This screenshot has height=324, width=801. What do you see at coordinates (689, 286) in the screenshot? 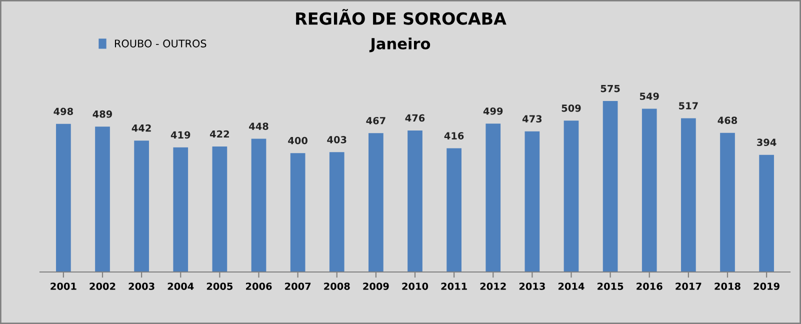
I see `x-tick-label: 2017` at bounding box center [689, 286].